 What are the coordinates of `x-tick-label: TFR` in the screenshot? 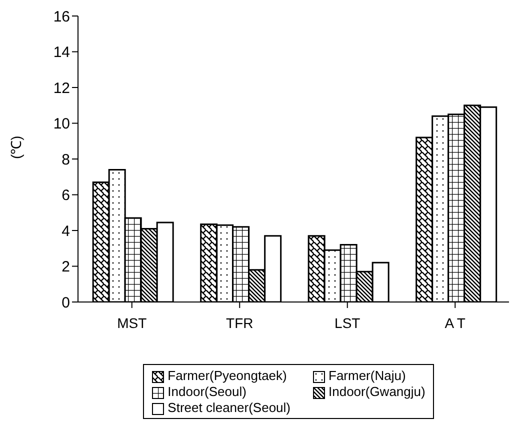 It's located at (240, 322).